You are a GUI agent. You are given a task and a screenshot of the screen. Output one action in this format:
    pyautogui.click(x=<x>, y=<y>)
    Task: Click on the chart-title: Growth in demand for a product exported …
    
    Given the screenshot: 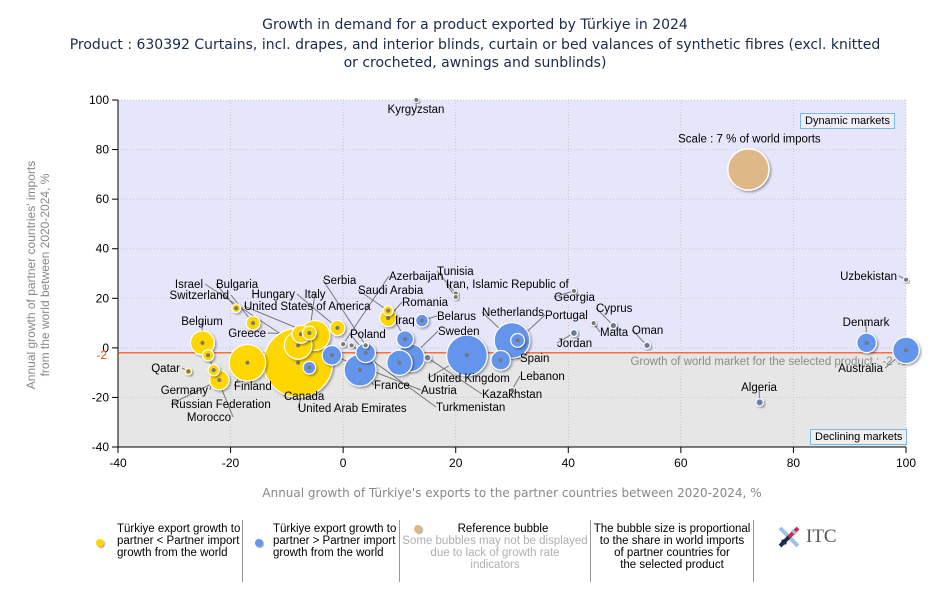 What is the action you would take?
    pyautogui.click(x=475, y=25)
    